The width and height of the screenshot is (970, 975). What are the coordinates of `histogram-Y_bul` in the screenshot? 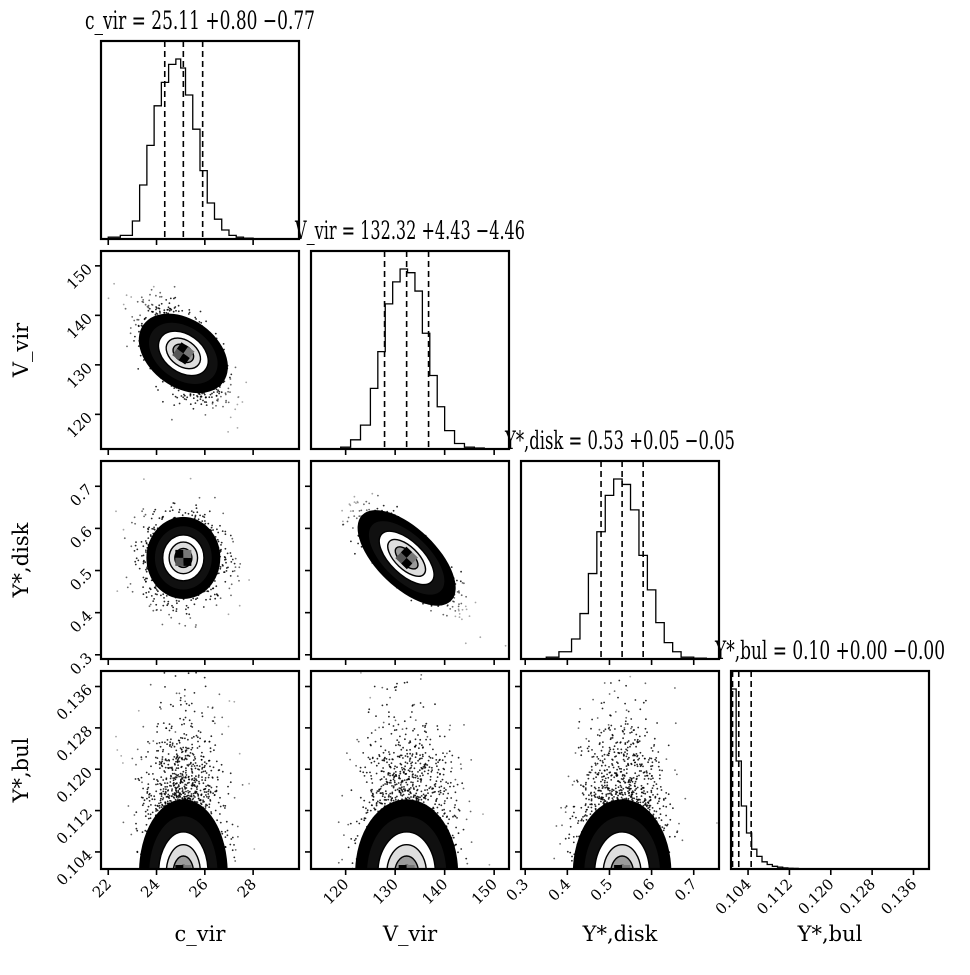 It's located at (777, 779).